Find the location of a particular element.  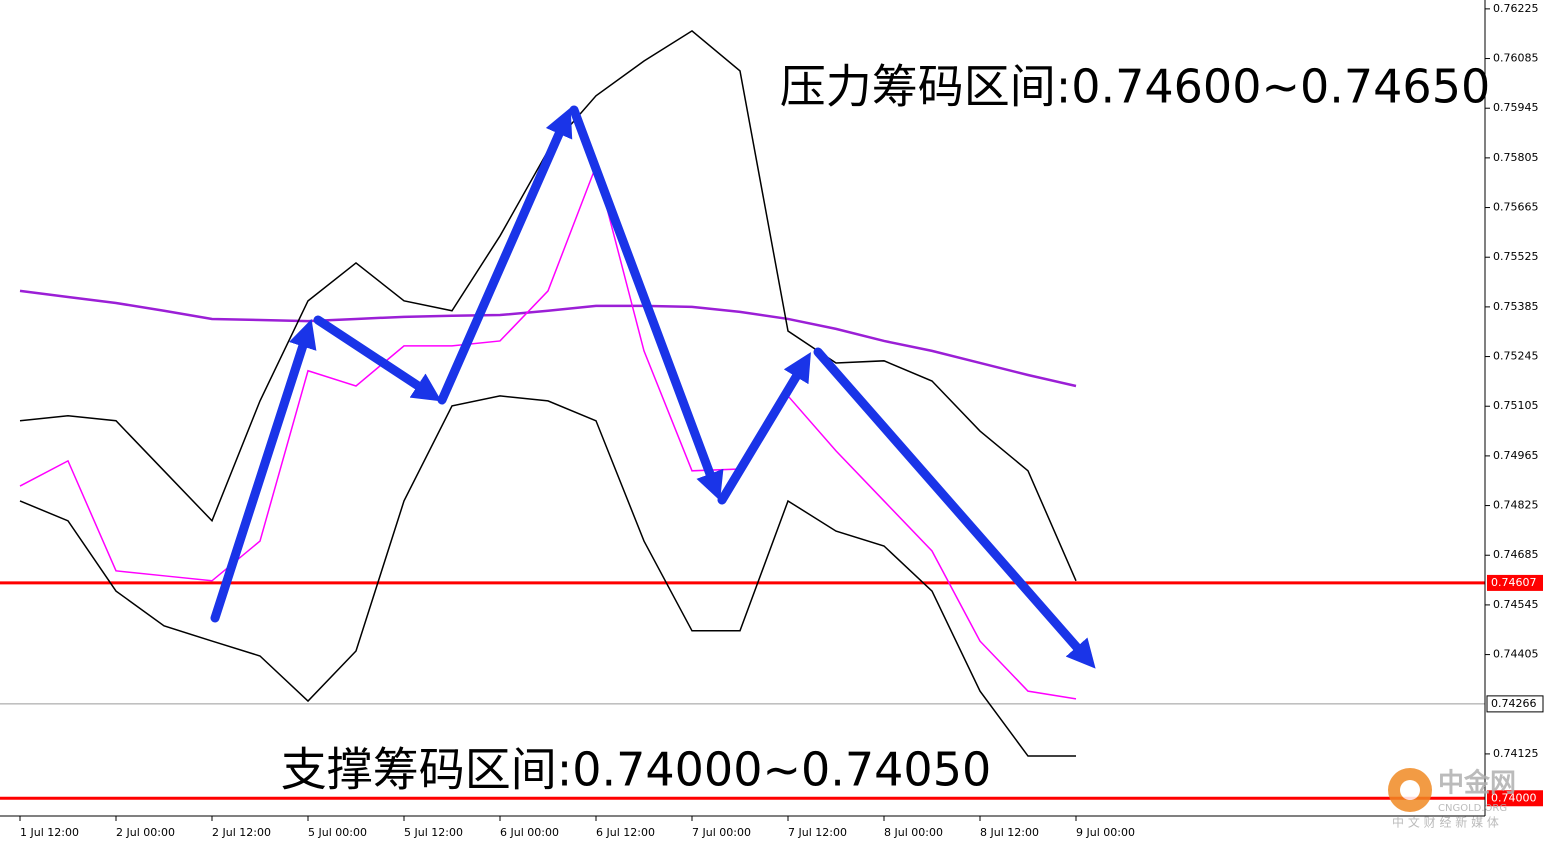

x-tick-label: 5 Jul 12:00 is located at coordinates (433, 832).